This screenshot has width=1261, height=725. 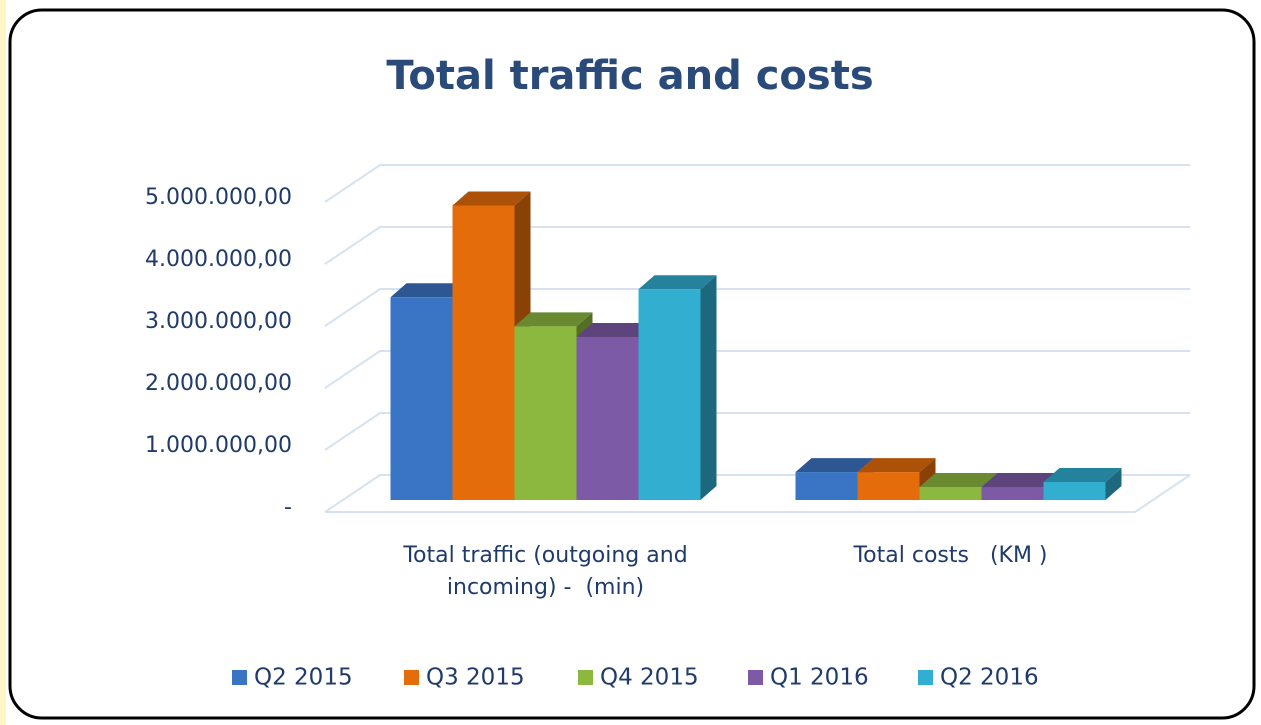 I want to click on legend-label: Q4 2015, so click(x=649, y=678).